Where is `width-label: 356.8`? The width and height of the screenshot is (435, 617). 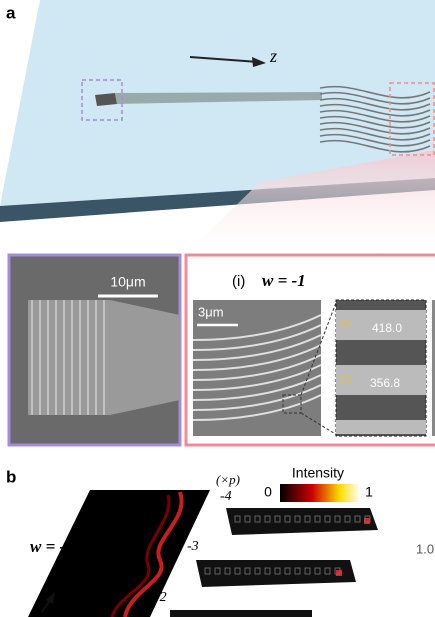
width-label: 356.8 is located at coordinates (385, 383).